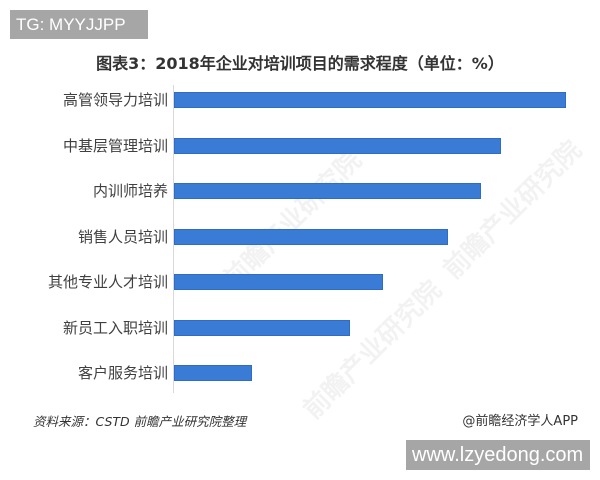 This screenshot has width=600, height=480. I want to click on source-note: 资料来源：CSTD 前瞻产业研究院整理, so click(140, 421).